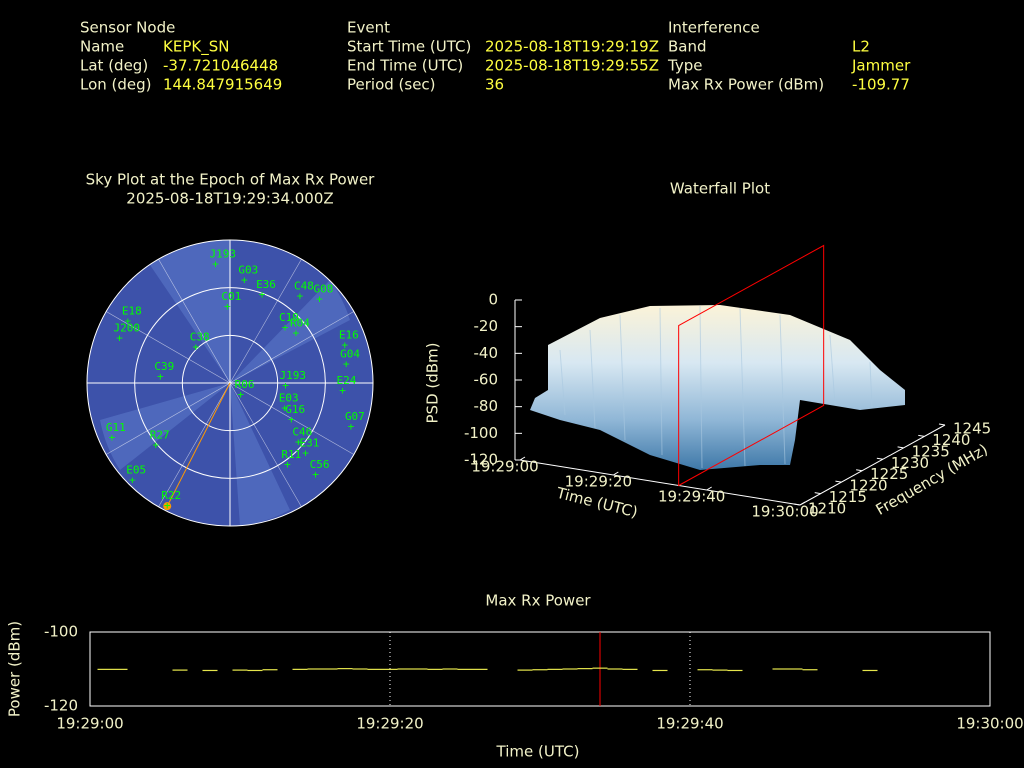 The width and height of the screenshot is (1024, 768). Describe the element at coordinates (391, 85) in the screenshot. I see `field-label: Period (sec)` at that location.